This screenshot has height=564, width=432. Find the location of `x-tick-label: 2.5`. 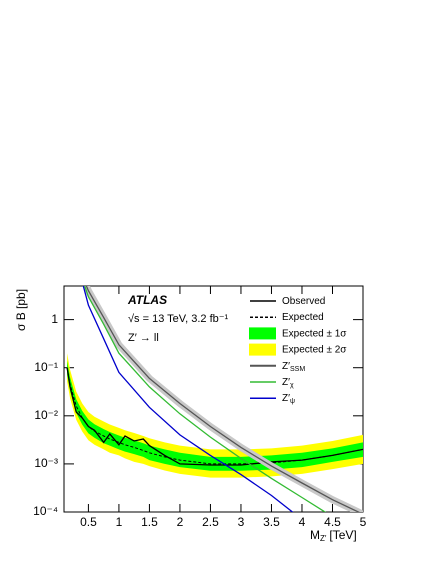

x-tick-label: 2.5 is located at coordinates (210, 522).